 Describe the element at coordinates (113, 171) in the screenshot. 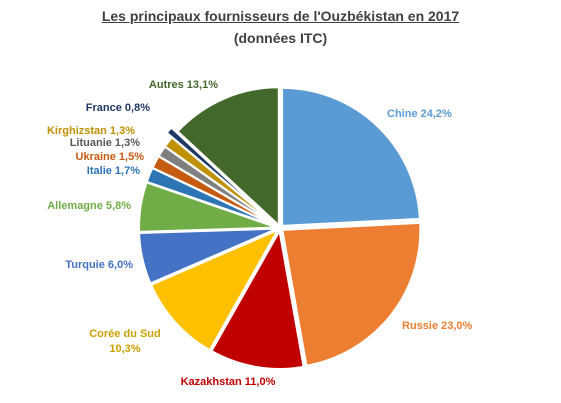

I see `slice-label: Italie 1,7%` at that location.